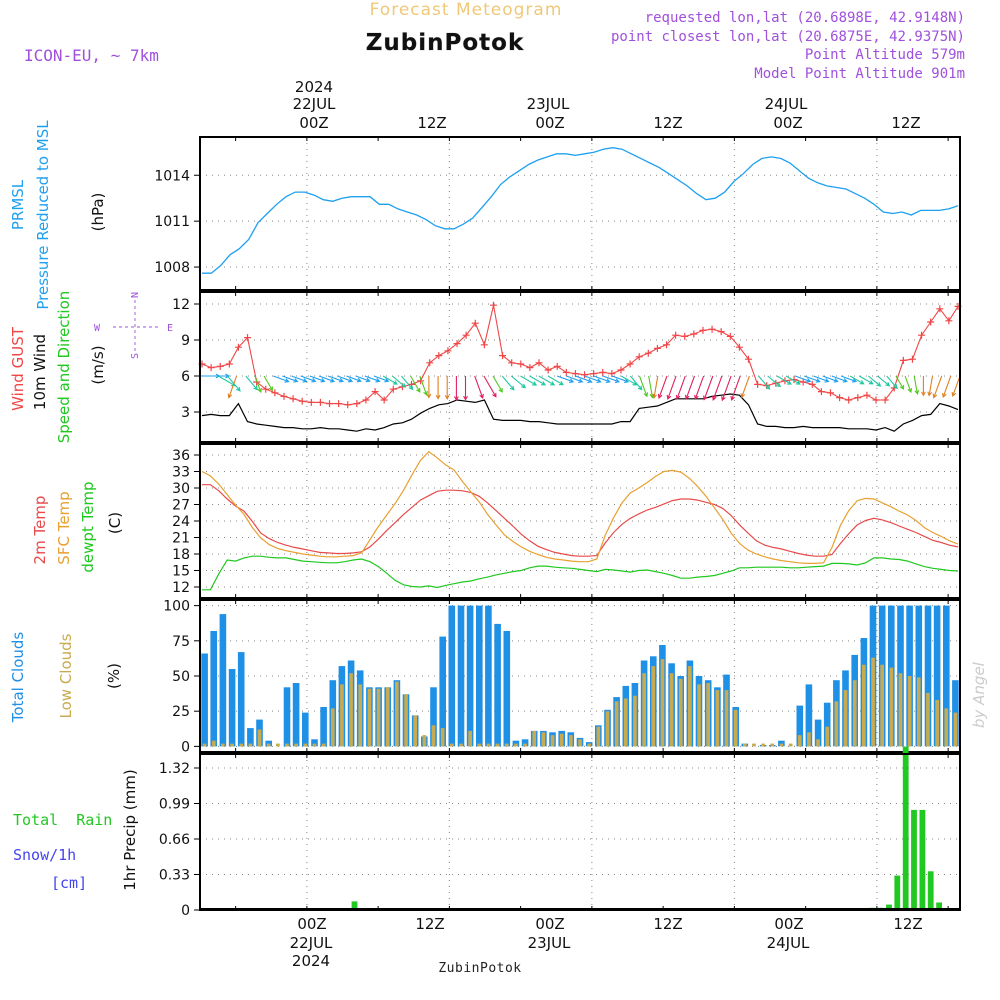 The width and height of the screenshot is (1000, 1000). What do you see at coordinates (429, 924) in the screenshot?
I see `bottom-hour-2: 12Z` at bounding box center [429, 924].